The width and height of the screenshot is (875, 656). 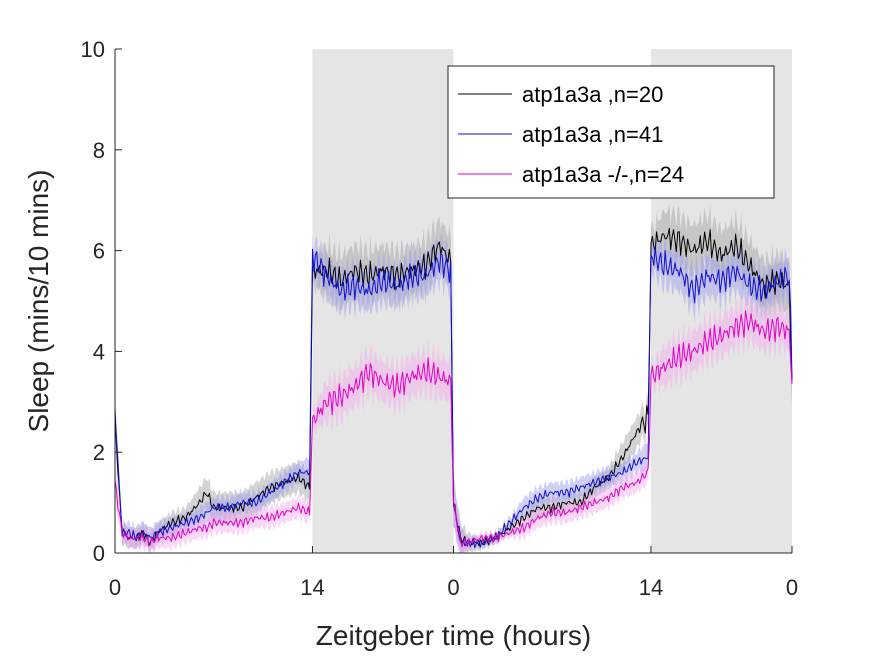 I want to click on y-tick-label: 8, so click(x=99, y=150).